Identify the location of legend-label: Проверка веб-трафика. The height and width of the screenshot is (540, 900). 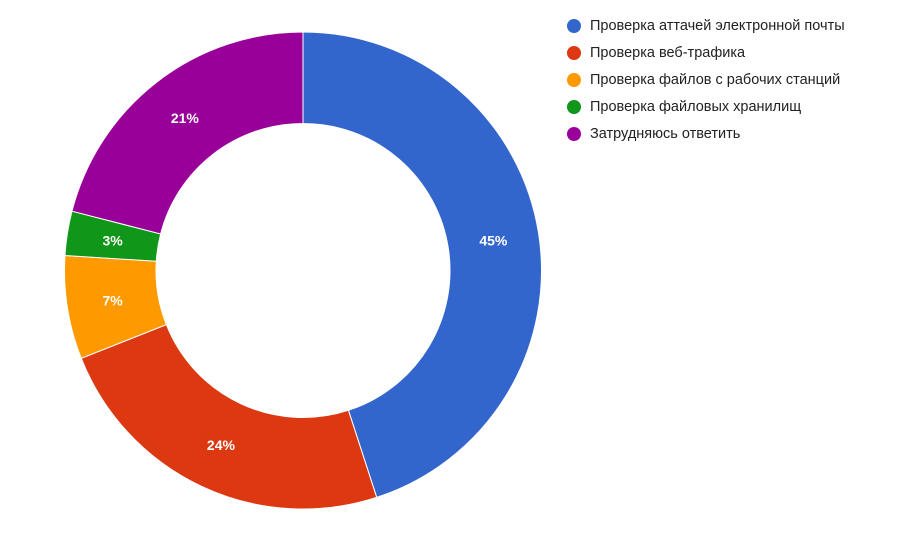
(668, 53).